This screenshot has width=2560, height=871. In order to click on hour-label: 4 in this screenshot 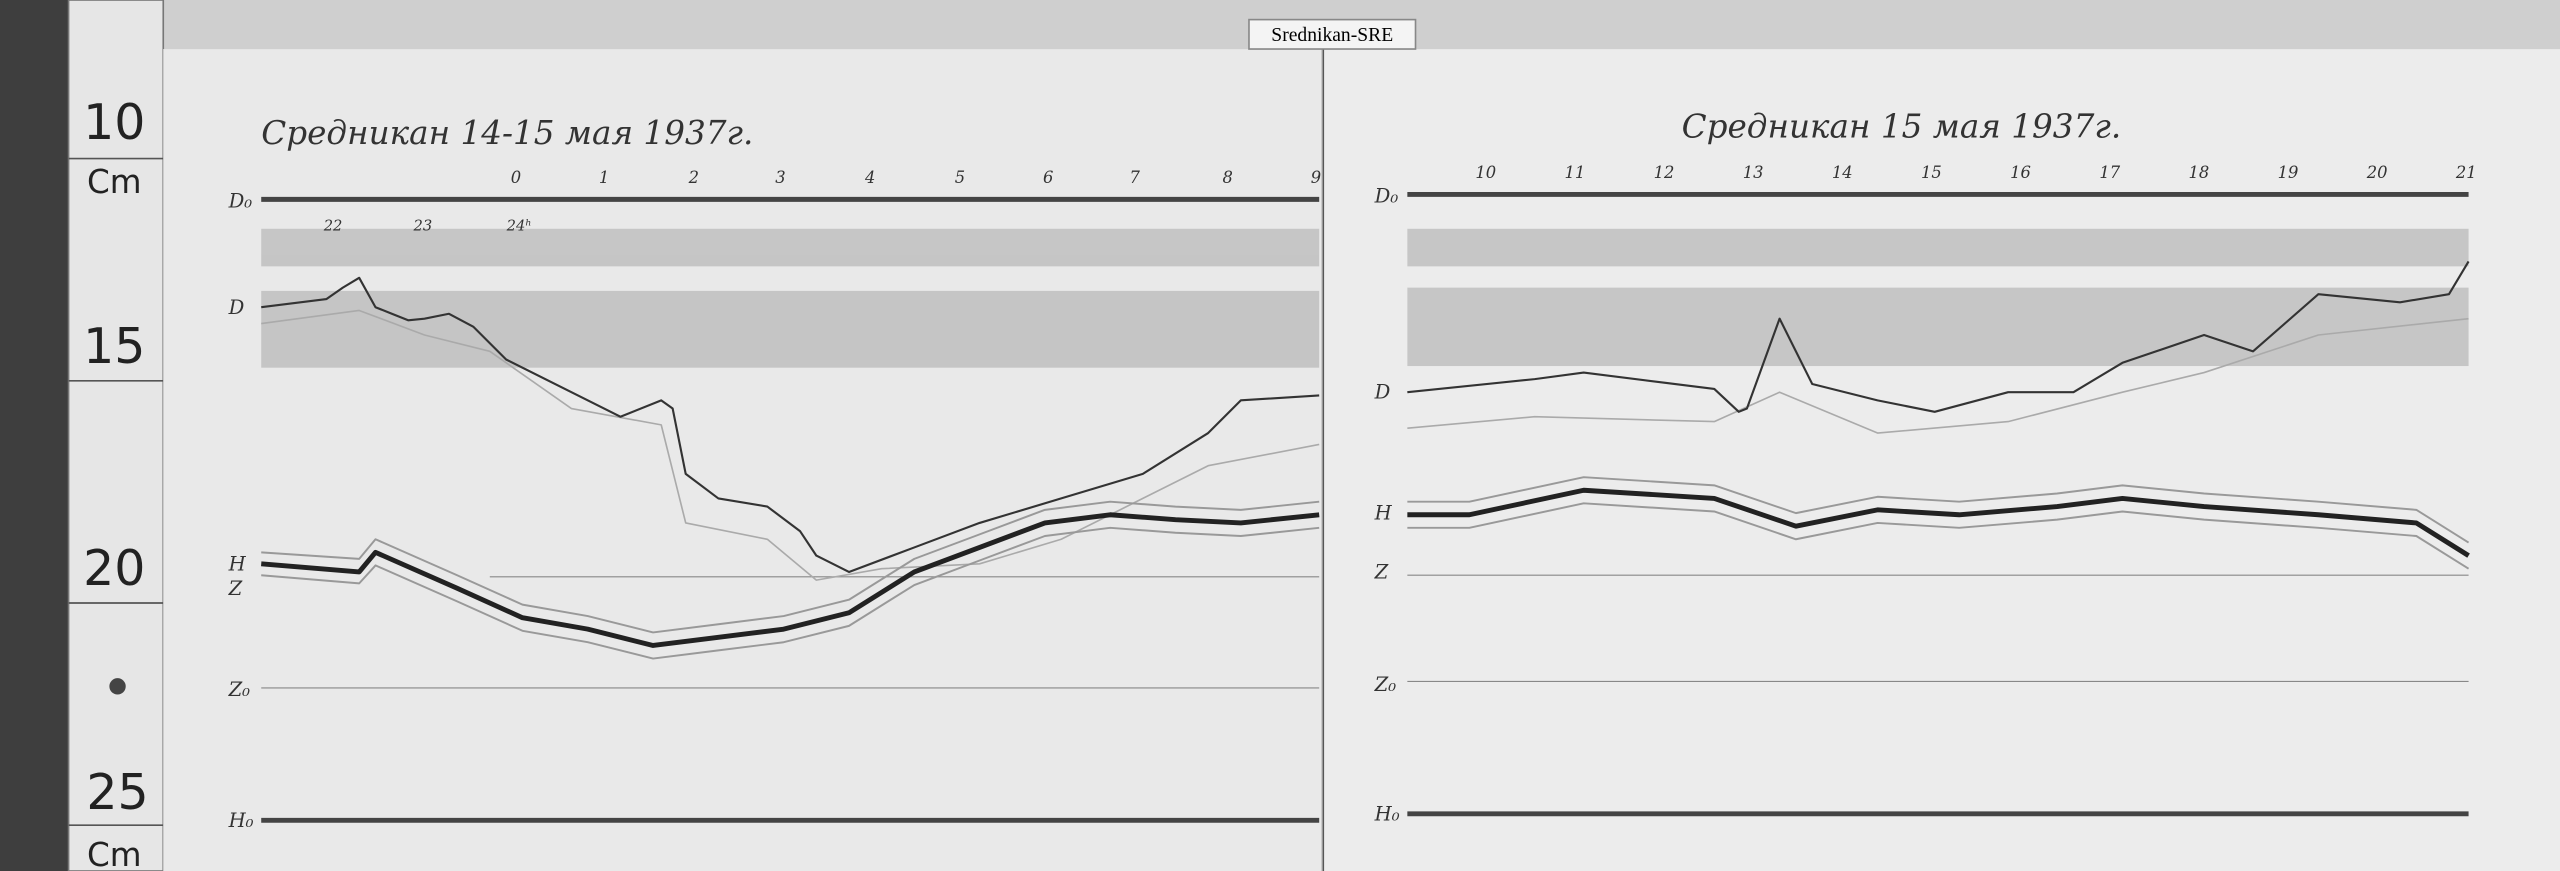, I will do `click(869, 177)`.